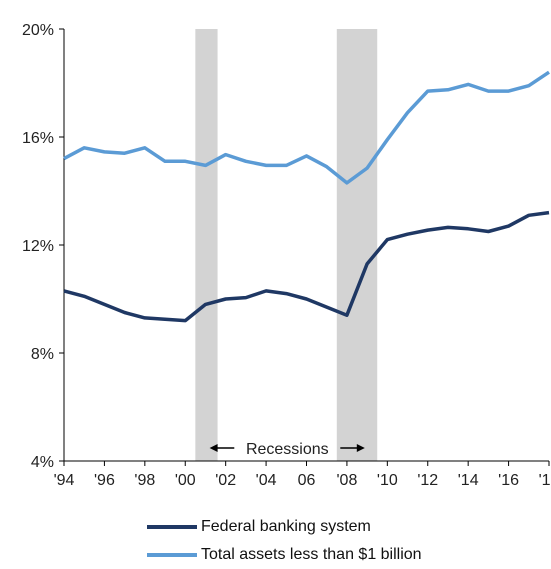  Describe the element at coordinates (346, 480) in the screenshot. I see `x-tick-label: '08` at that location.